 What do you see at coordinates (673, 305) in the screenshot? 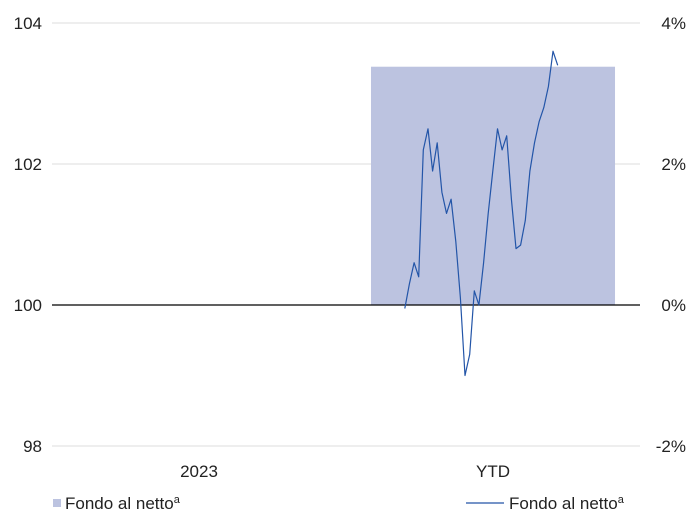
I see `right-tick-label: 0%` at bounding box center [673, 305].